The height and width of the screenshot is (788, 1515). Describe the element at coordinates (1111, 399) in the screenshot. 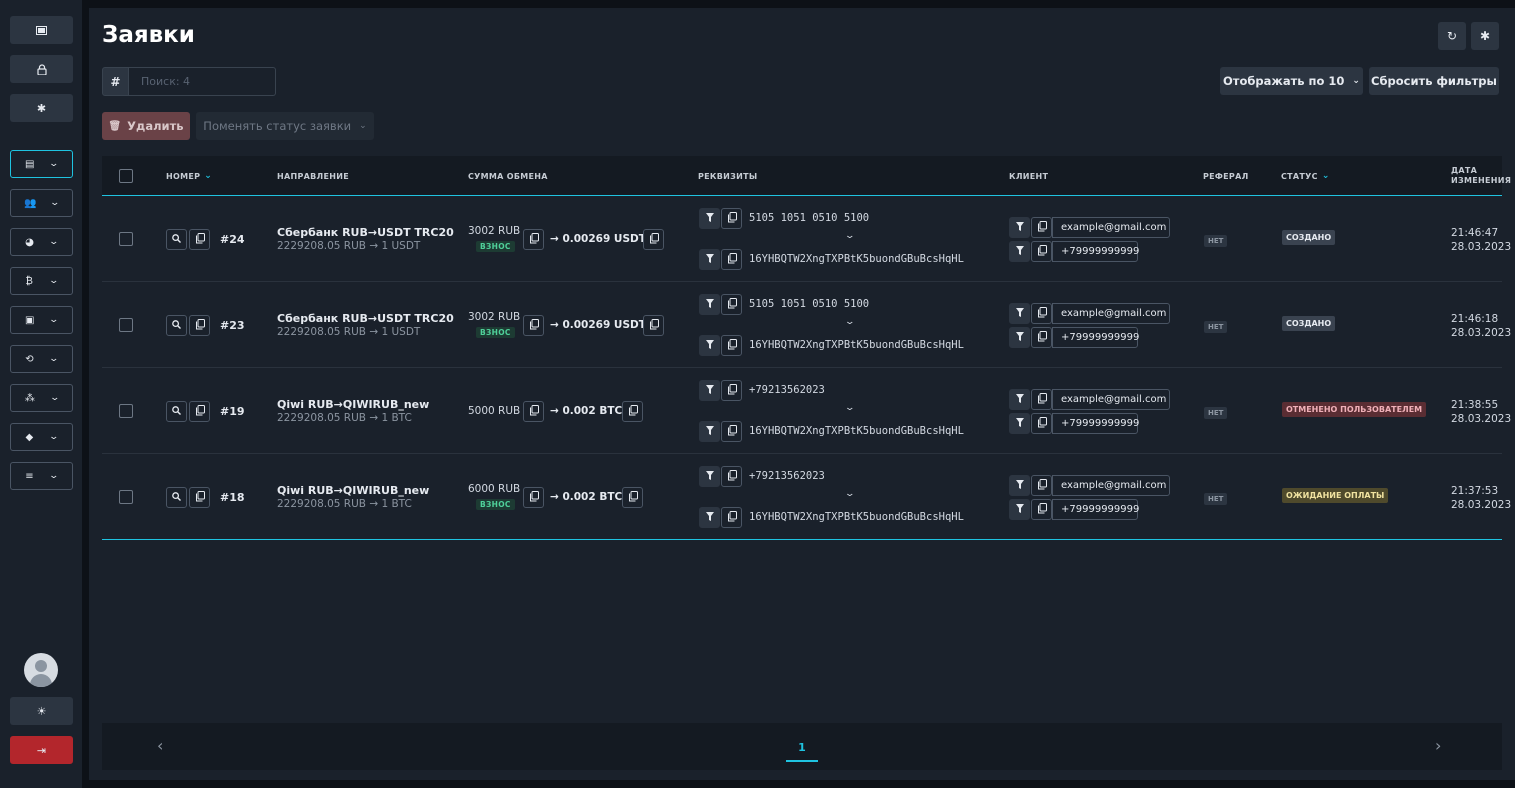

I see `client-email: example@gmail.com` at that location.